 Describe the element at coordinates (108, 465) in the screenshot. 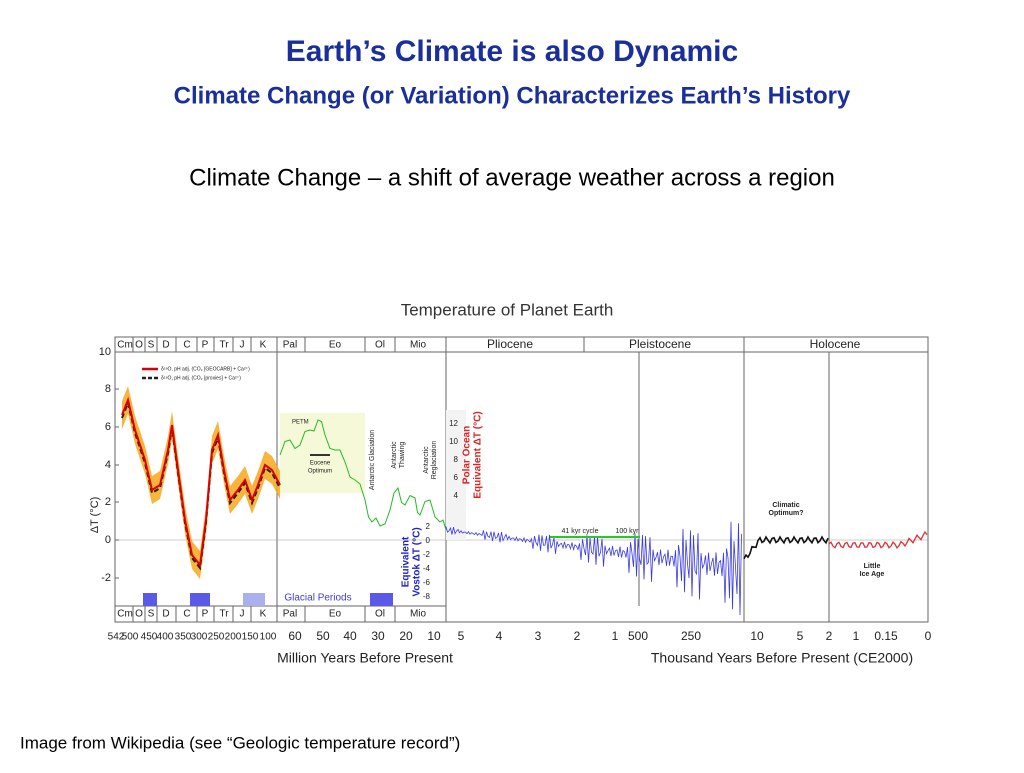

I see `y-tick-label: 4` at that location.